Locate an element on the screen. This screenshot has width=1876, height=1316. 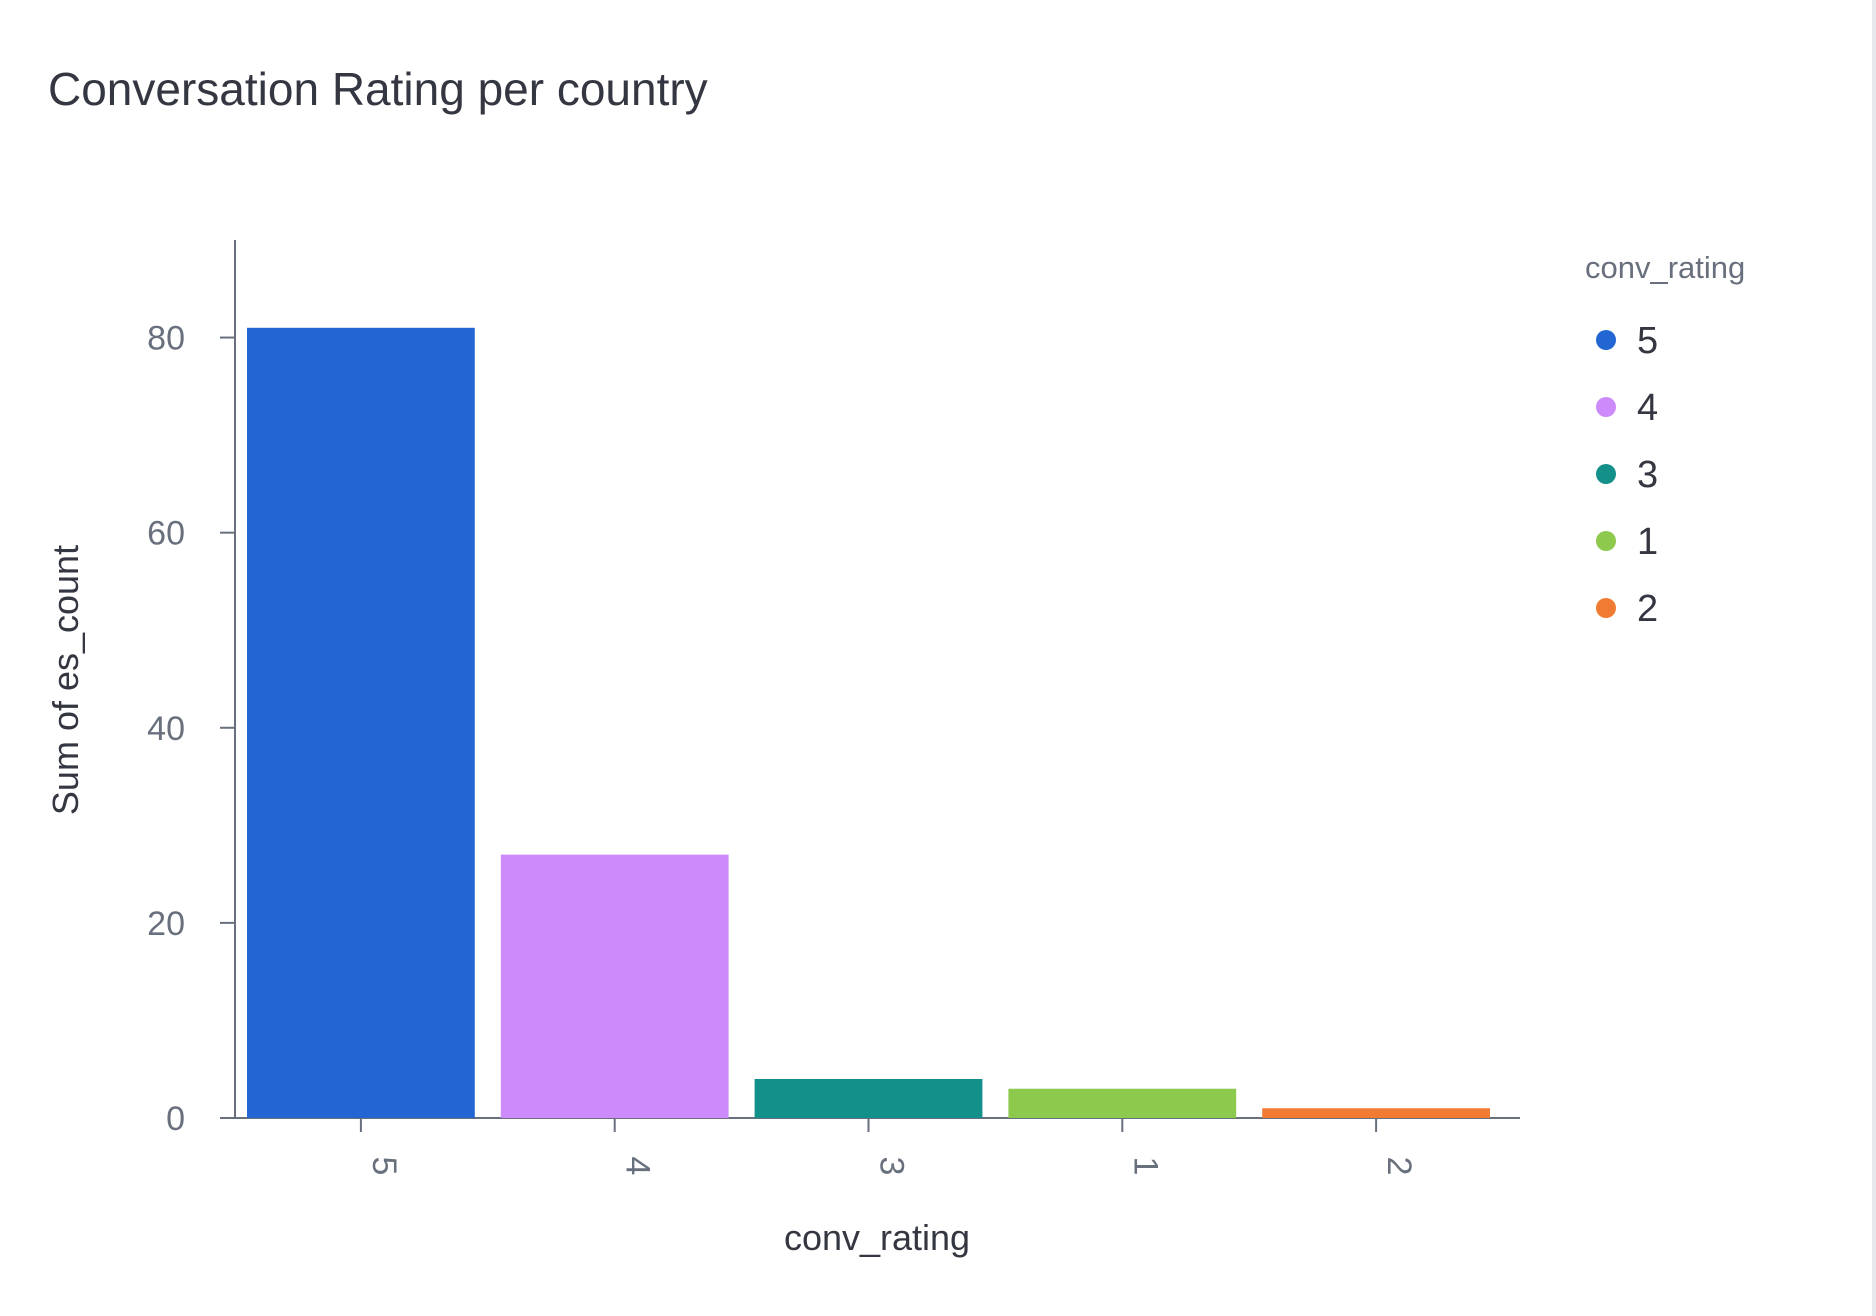
y-tick-label: 0 is located at coordinates (175, 1119).